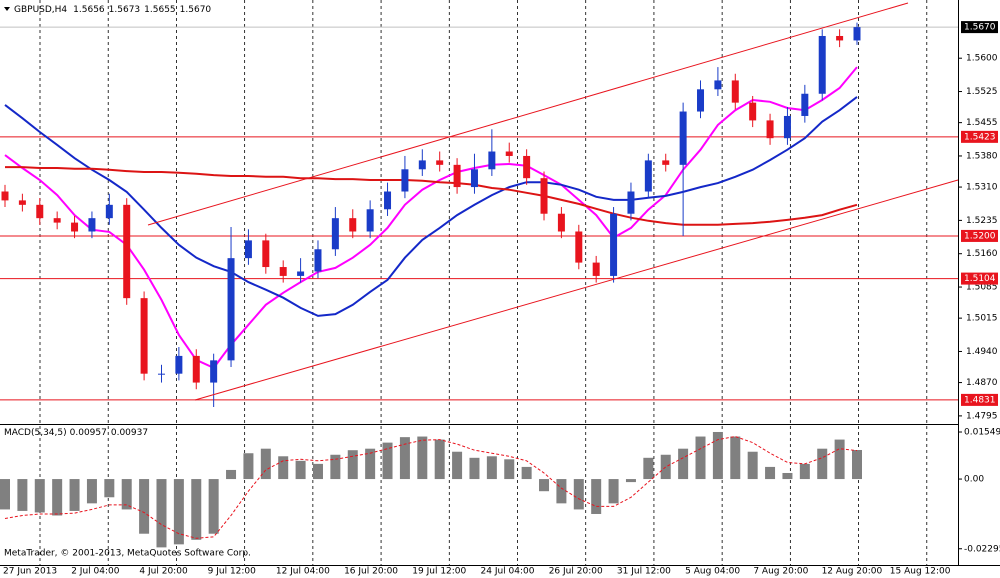 This screenshot has height=578, width=1000. Describe the element at coordinates (30, 572) in the screenshot. I see `x-tick-label: 27 Jun 2013` at that location.